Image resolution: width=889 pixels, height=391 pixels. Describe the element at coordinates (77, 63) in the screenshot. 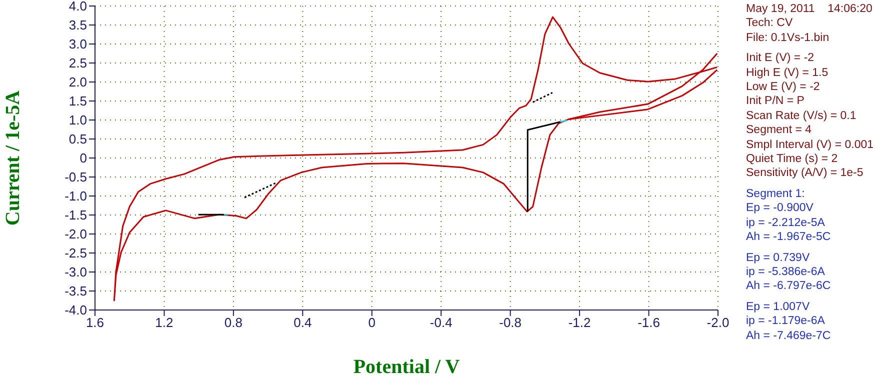

I see `y-tick-label: 2.5` at that location.